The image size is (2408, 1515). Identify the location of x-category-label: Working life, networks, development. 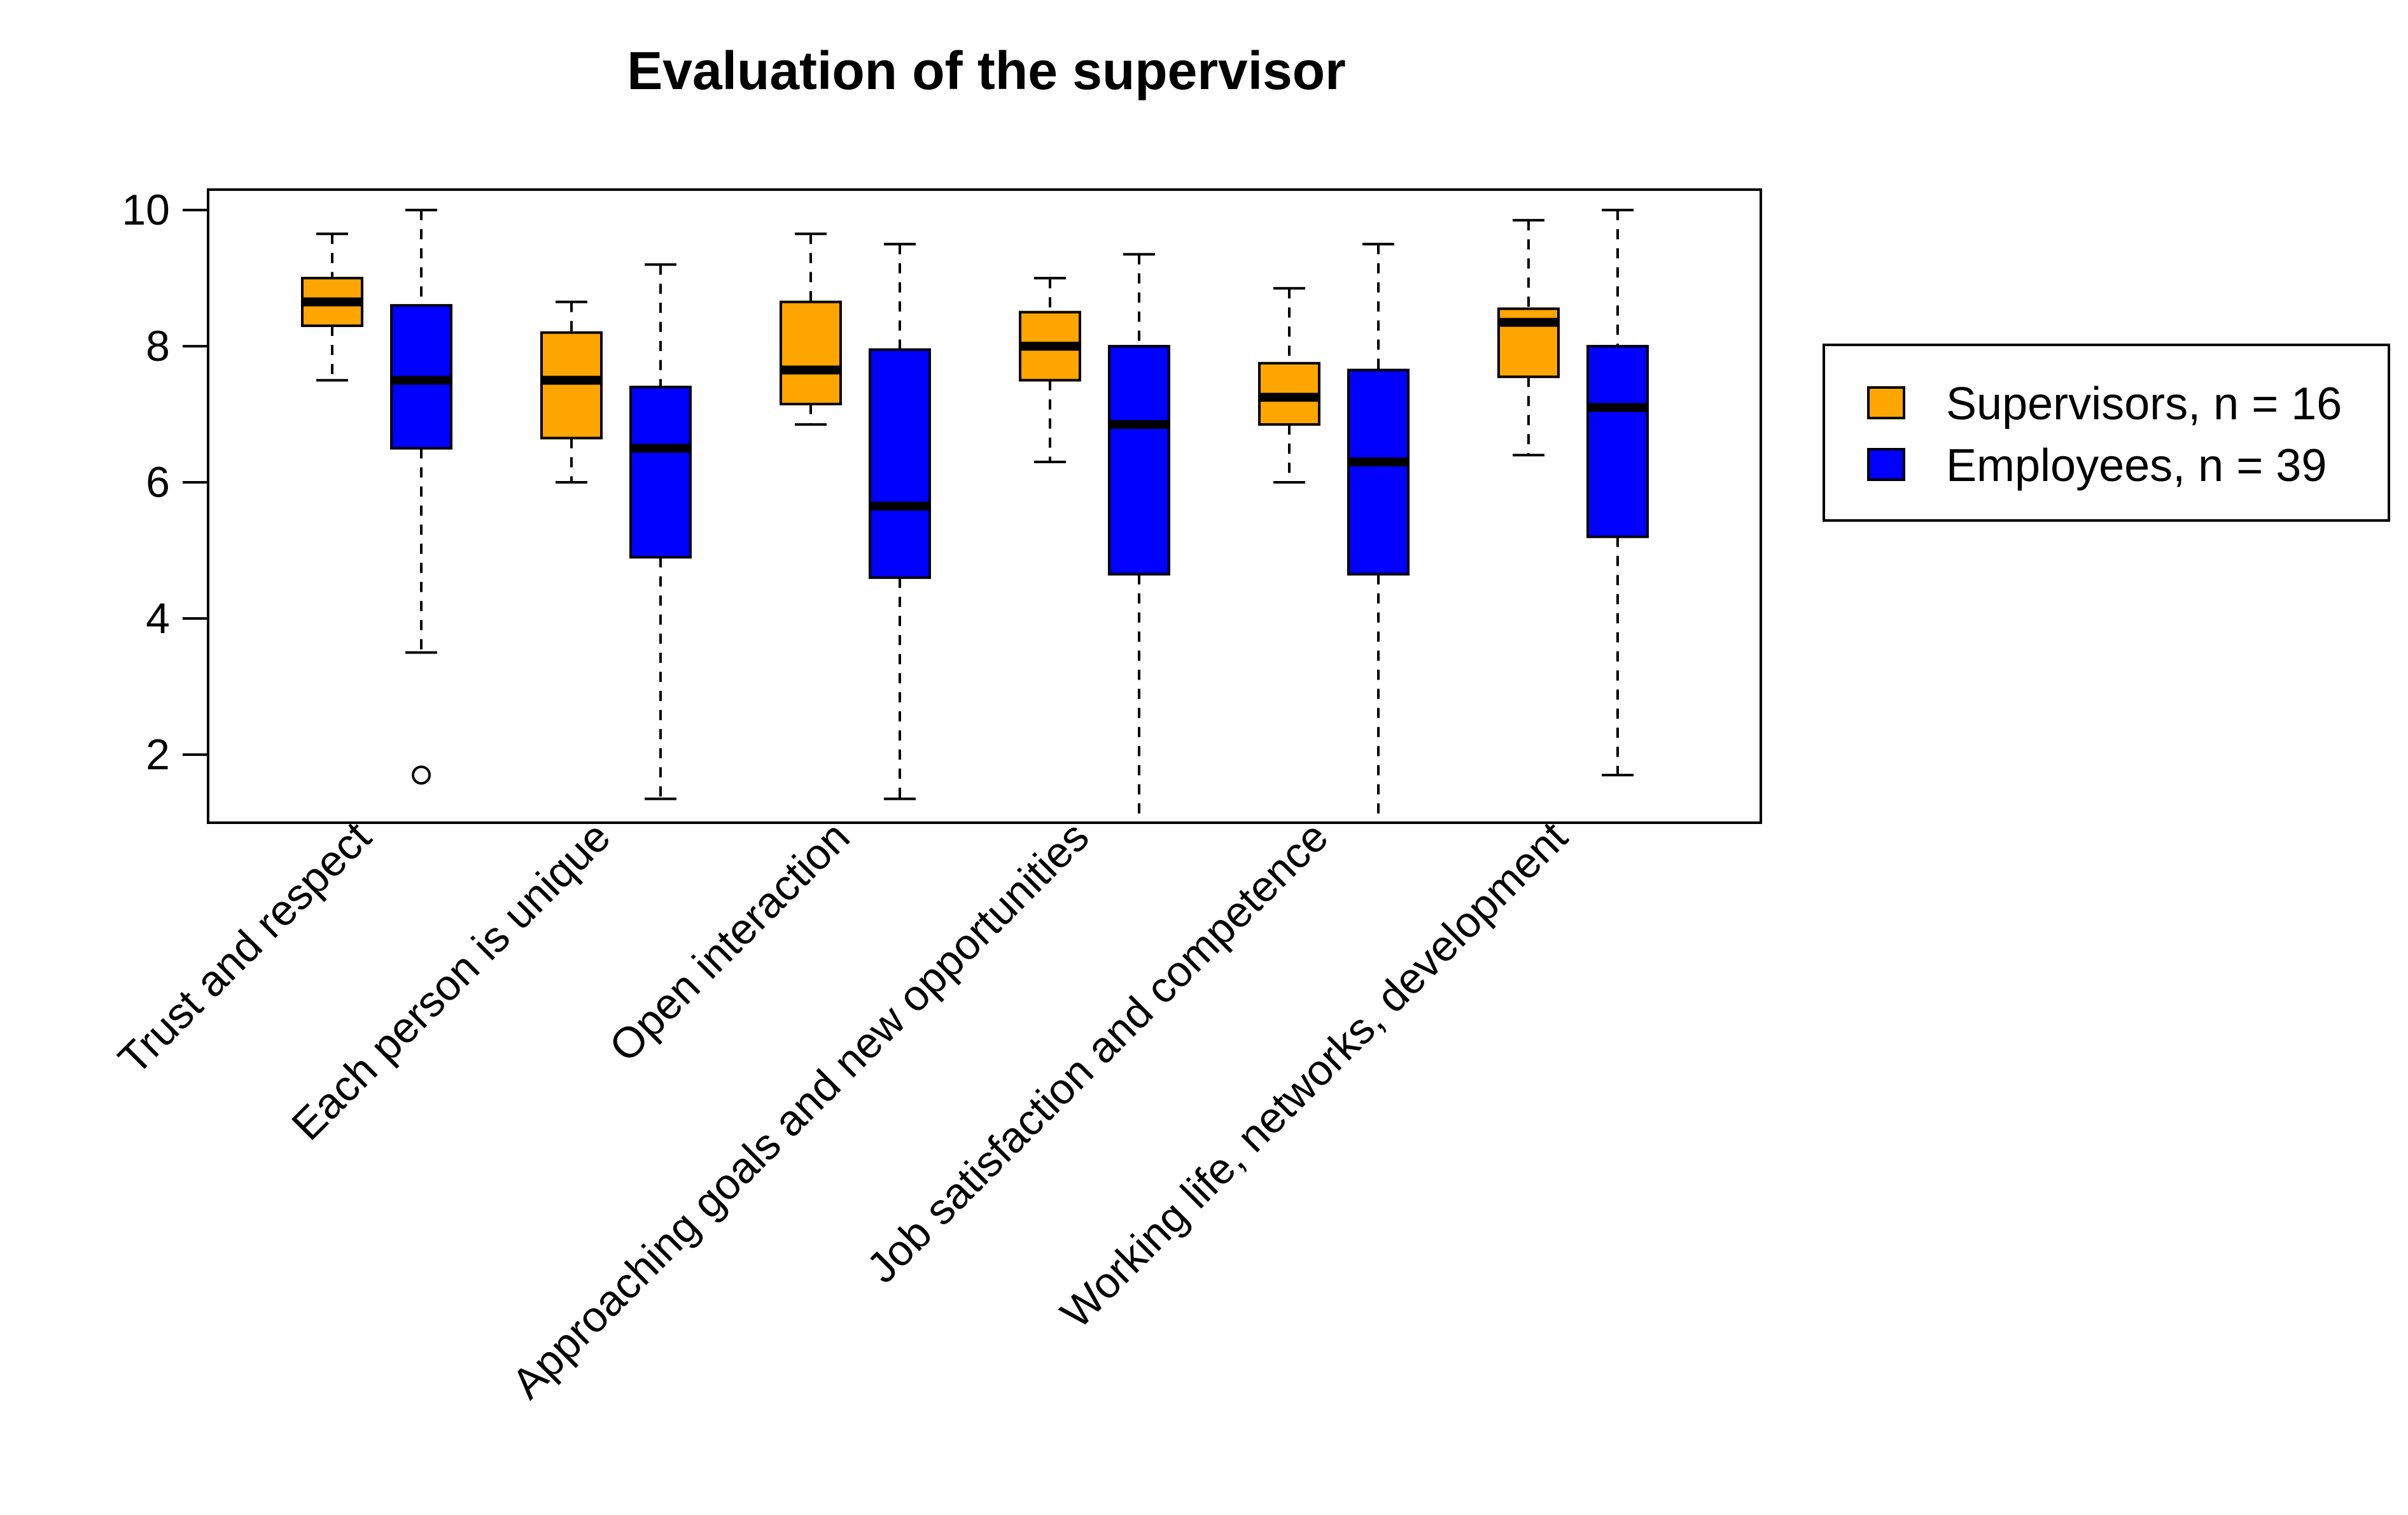
(1313, 1075).